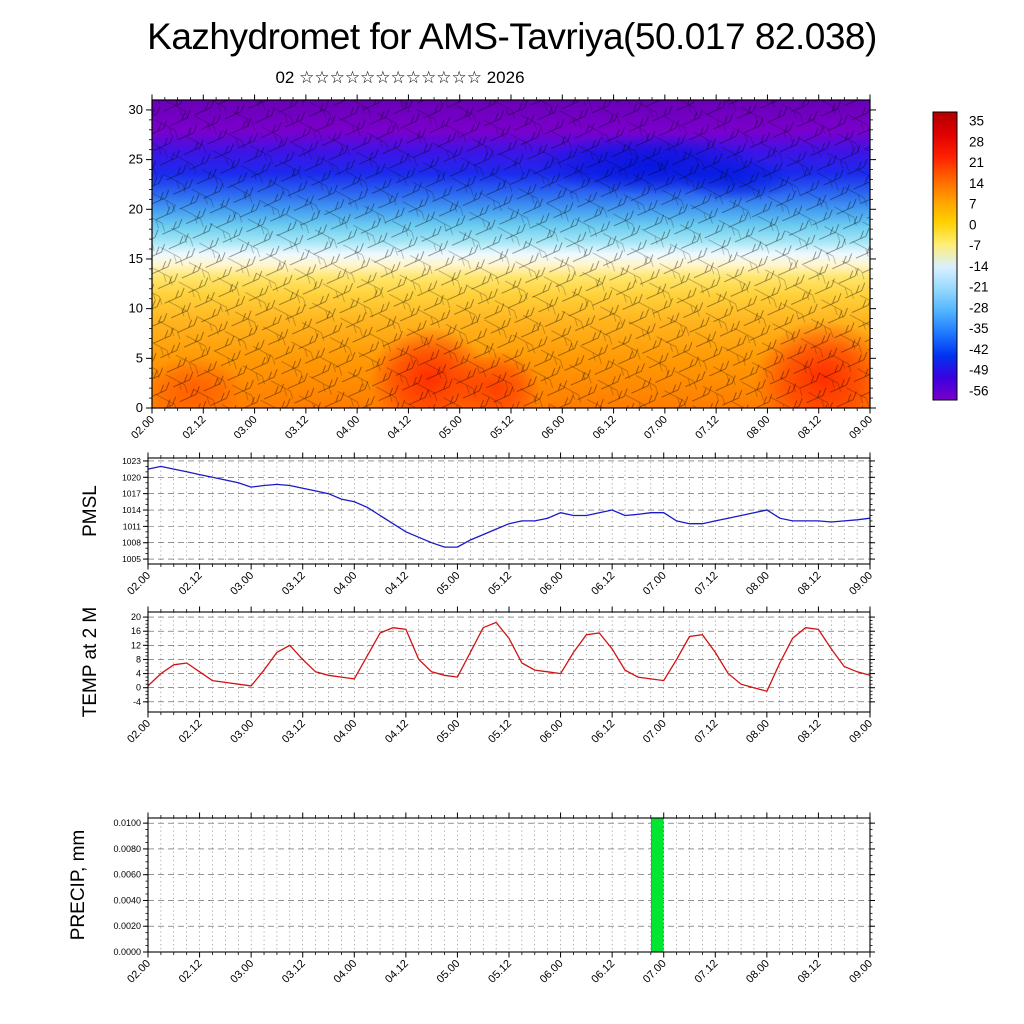 This screenshot has width=1024, height=1024. Describe the element at coordinates (90, 511) in the screenshot. I see `svg-text: PMSL` at that location.